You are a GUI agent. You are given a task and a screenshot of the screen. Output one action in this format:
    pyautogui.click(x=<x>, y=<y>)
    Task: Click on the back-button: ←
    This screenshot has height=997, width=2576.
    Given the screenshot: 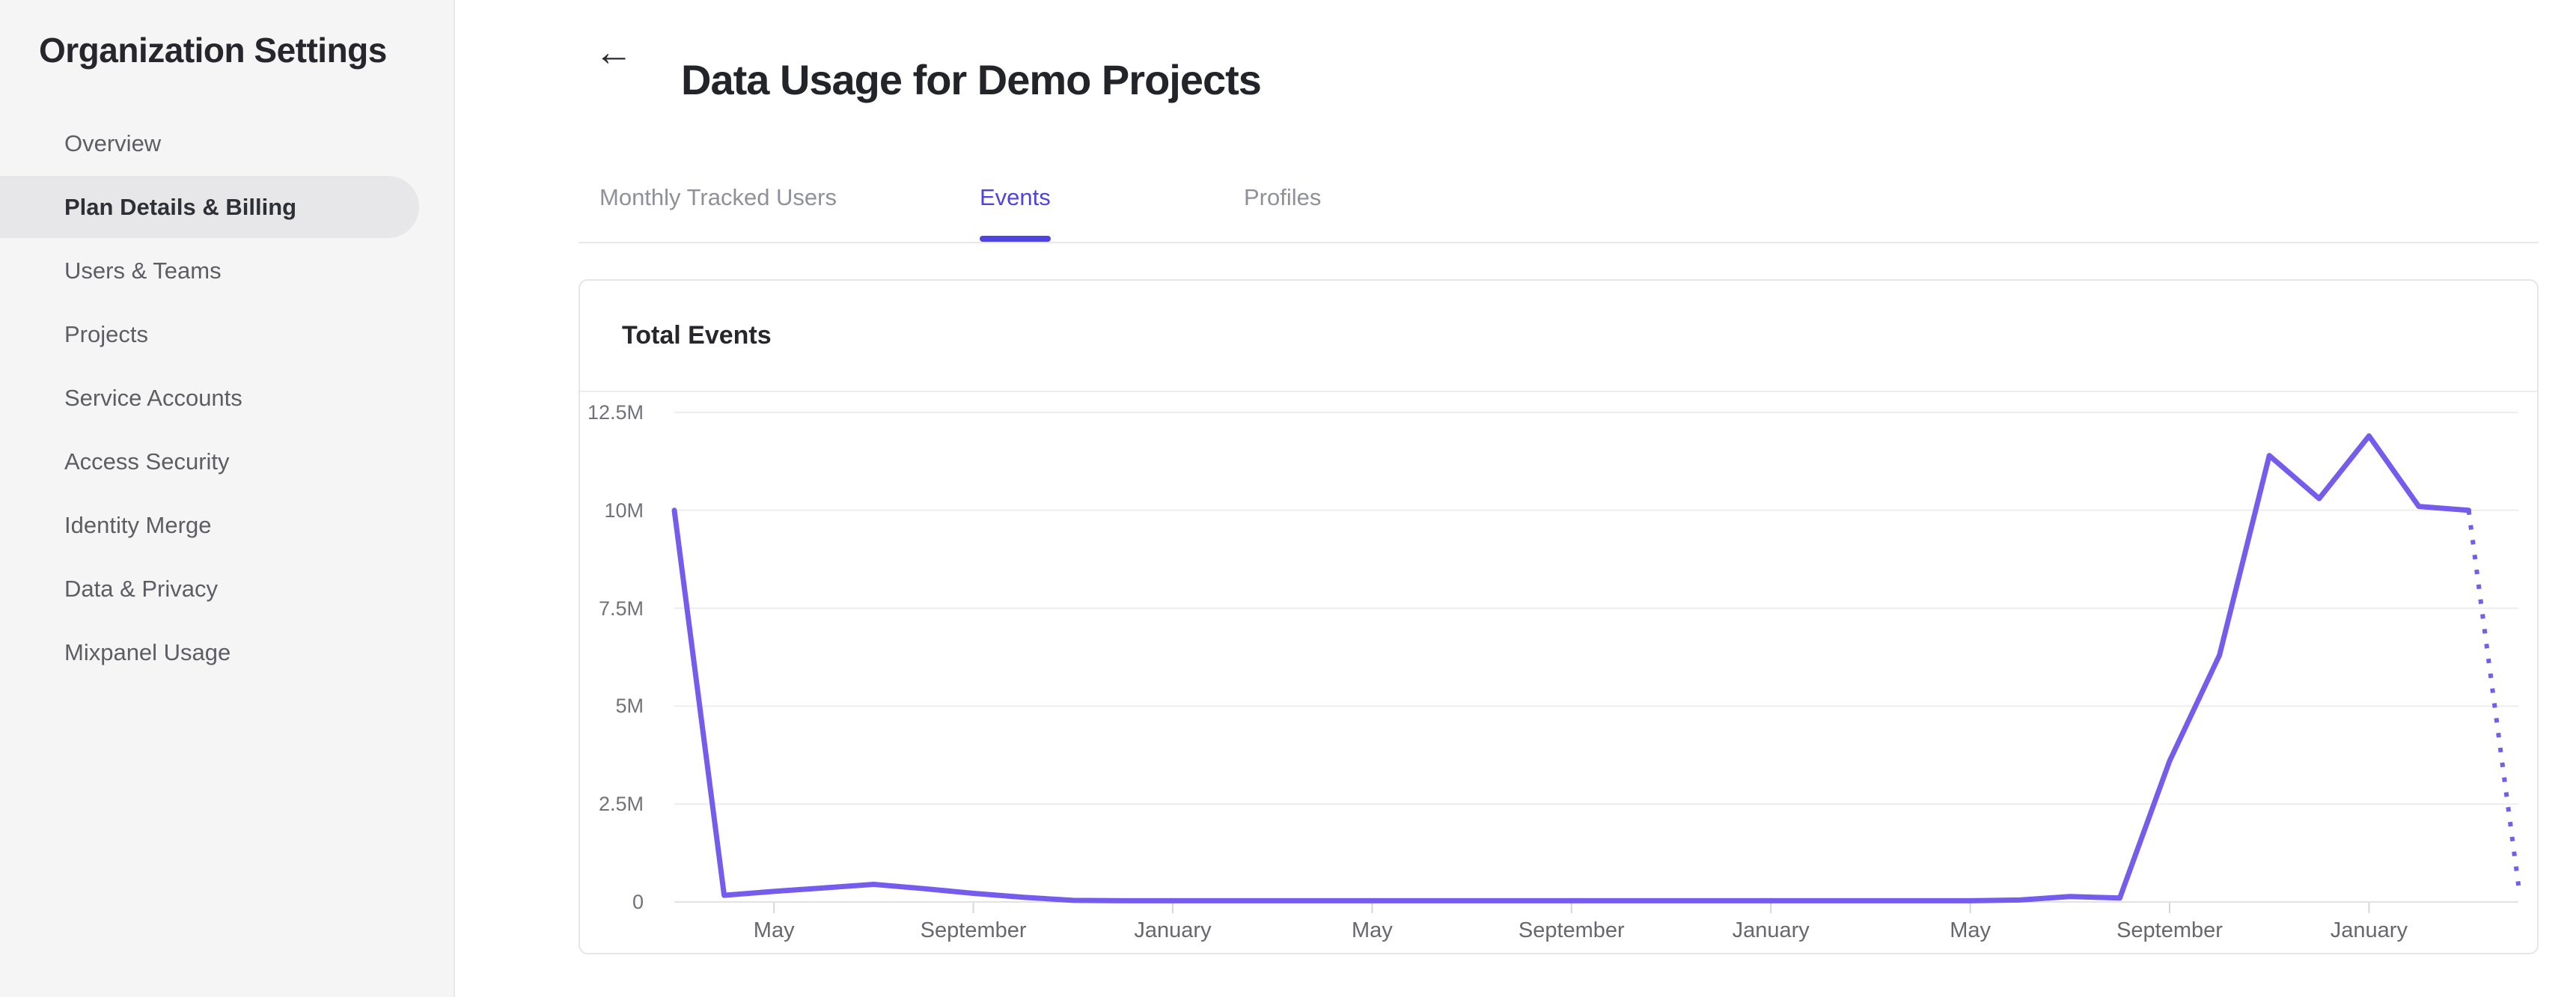 What is the action you would take?
    pyautogui.click(x=614, y=52)
    